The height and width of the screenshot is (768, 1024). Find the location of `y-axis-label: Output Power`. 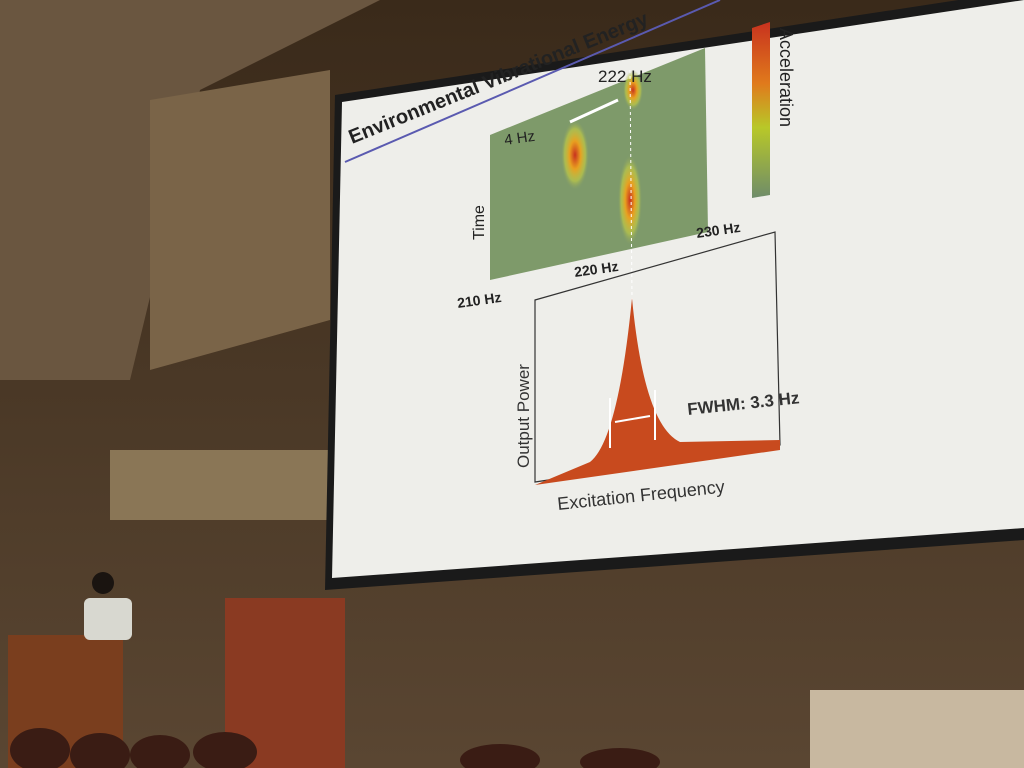

y-axis-label: Output Power is located at coordinates (523, 416).